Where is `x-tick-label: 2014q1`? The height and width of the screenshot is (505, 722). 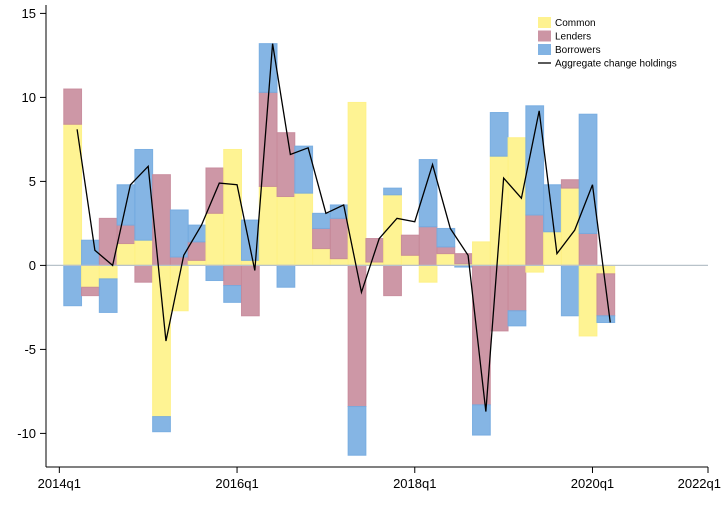 x-tick-label: 2014q1 is located at coordinates (59, 483).